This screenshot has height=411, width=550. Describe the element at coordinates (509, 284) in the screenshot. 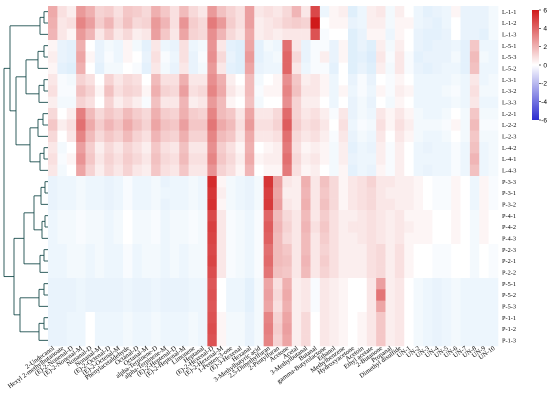

I see `row-label: P-5-1` at that location.